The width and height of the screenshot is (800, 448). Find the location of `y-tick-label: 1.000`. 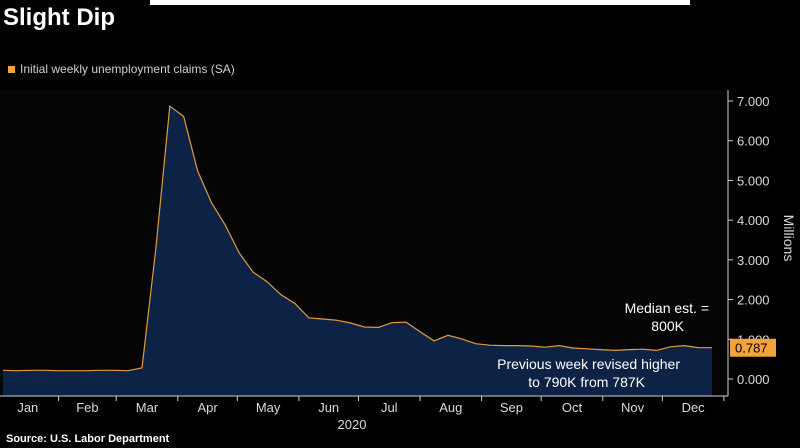

y-tick-label: 1.000 is located at coordinates (753, 339).